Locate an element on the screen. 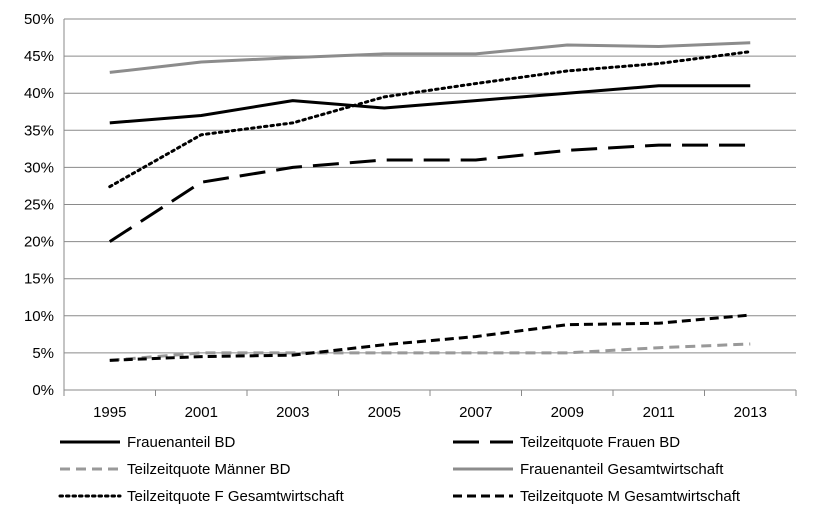  y-tick-label: 40% is located at coordinates (39, 93).